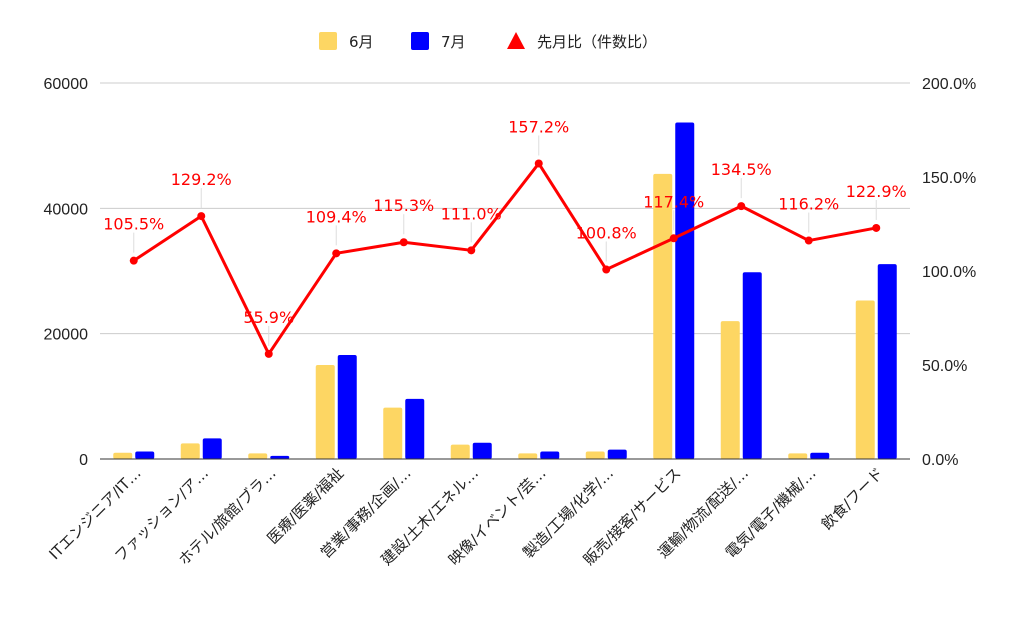 This screenshot has height=633, width=1024. Describe the element at coordinates (852, 498) in the screenshot. I see `category-label: 飲食/フード` at that location.